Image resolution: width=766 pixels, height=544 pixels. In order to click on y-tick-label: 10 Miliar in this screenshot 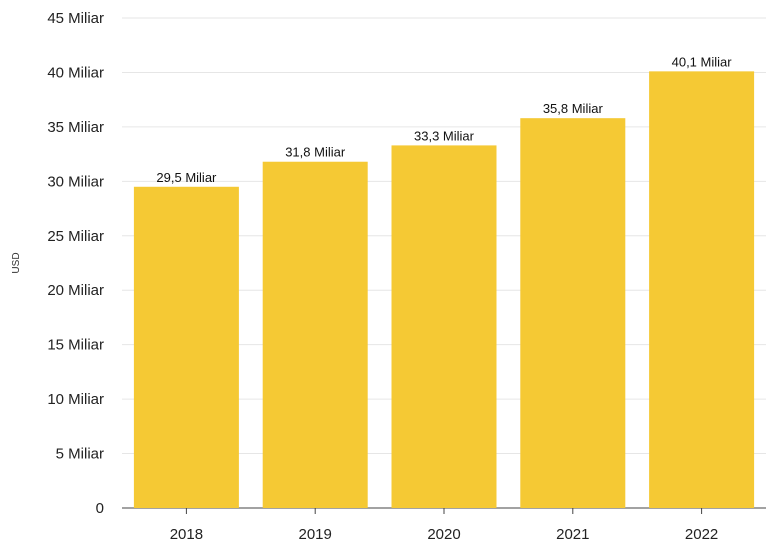, I will do `click(75, 399)`.